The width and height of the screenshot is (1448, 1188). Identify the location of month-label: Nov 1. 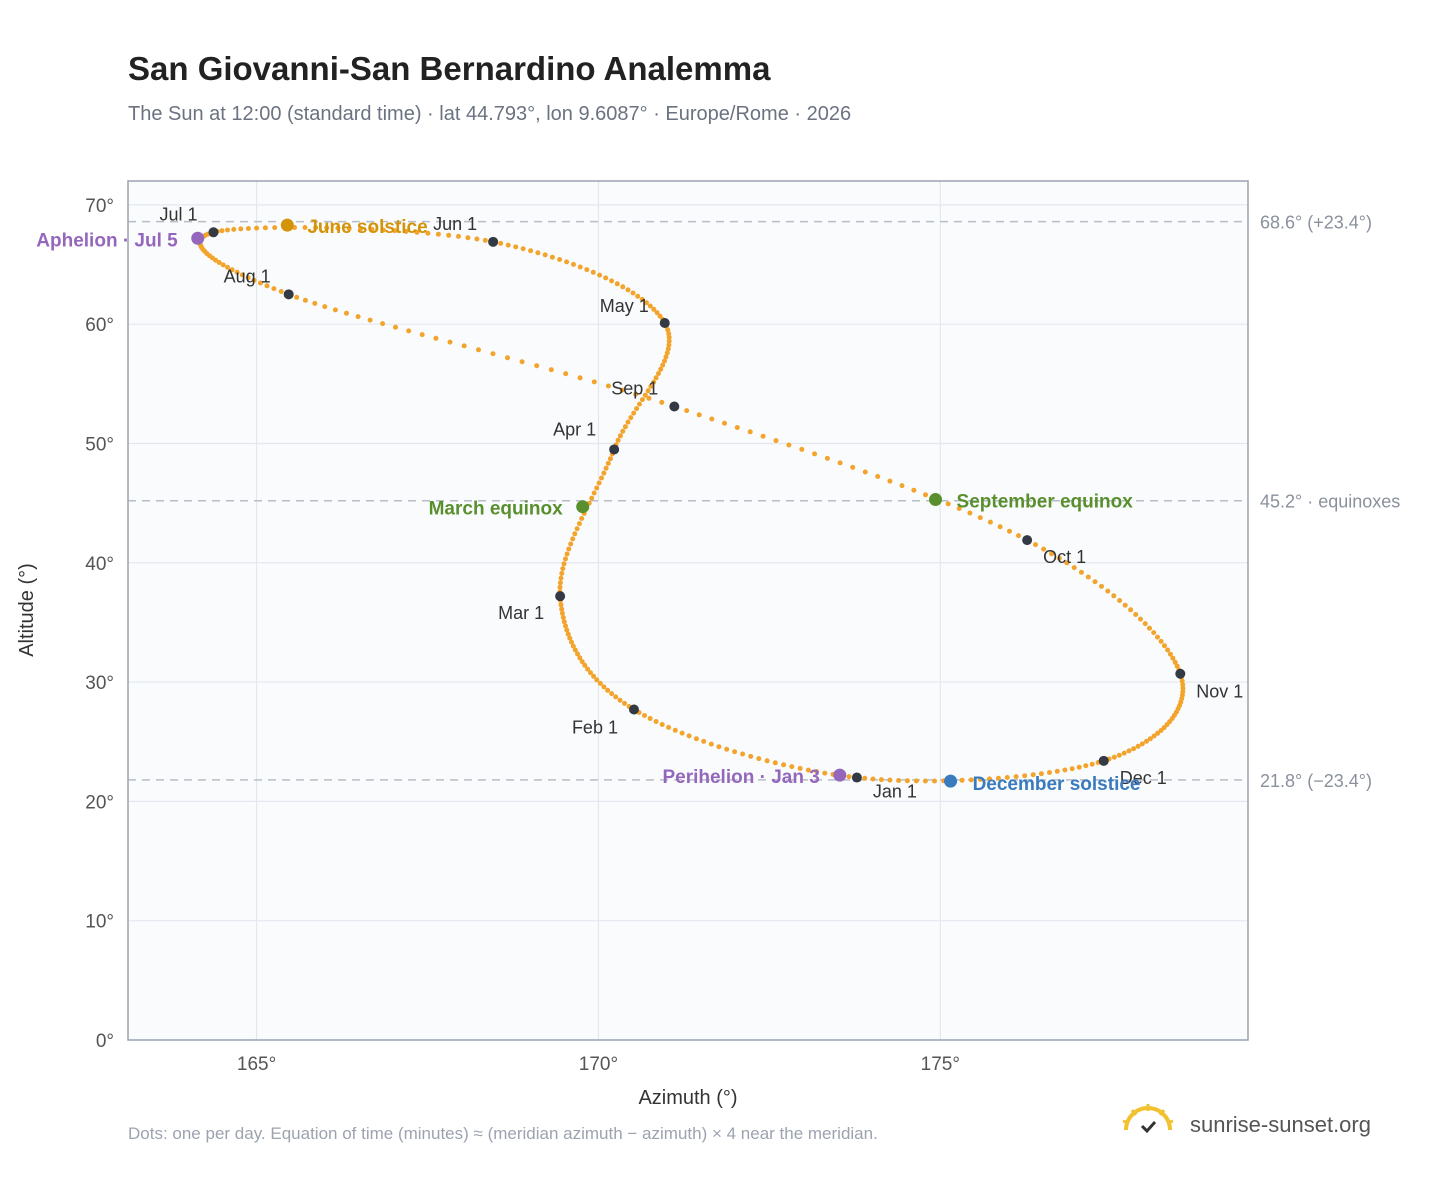
(1219, 692).